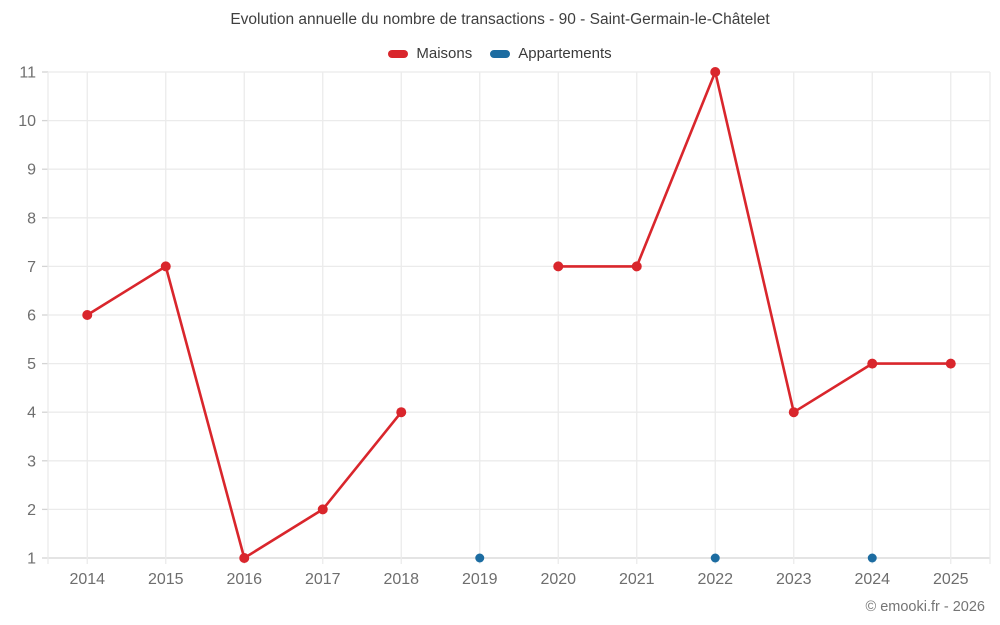  I want to click on legend-item-appartements: Appartements, so click(551, 53).